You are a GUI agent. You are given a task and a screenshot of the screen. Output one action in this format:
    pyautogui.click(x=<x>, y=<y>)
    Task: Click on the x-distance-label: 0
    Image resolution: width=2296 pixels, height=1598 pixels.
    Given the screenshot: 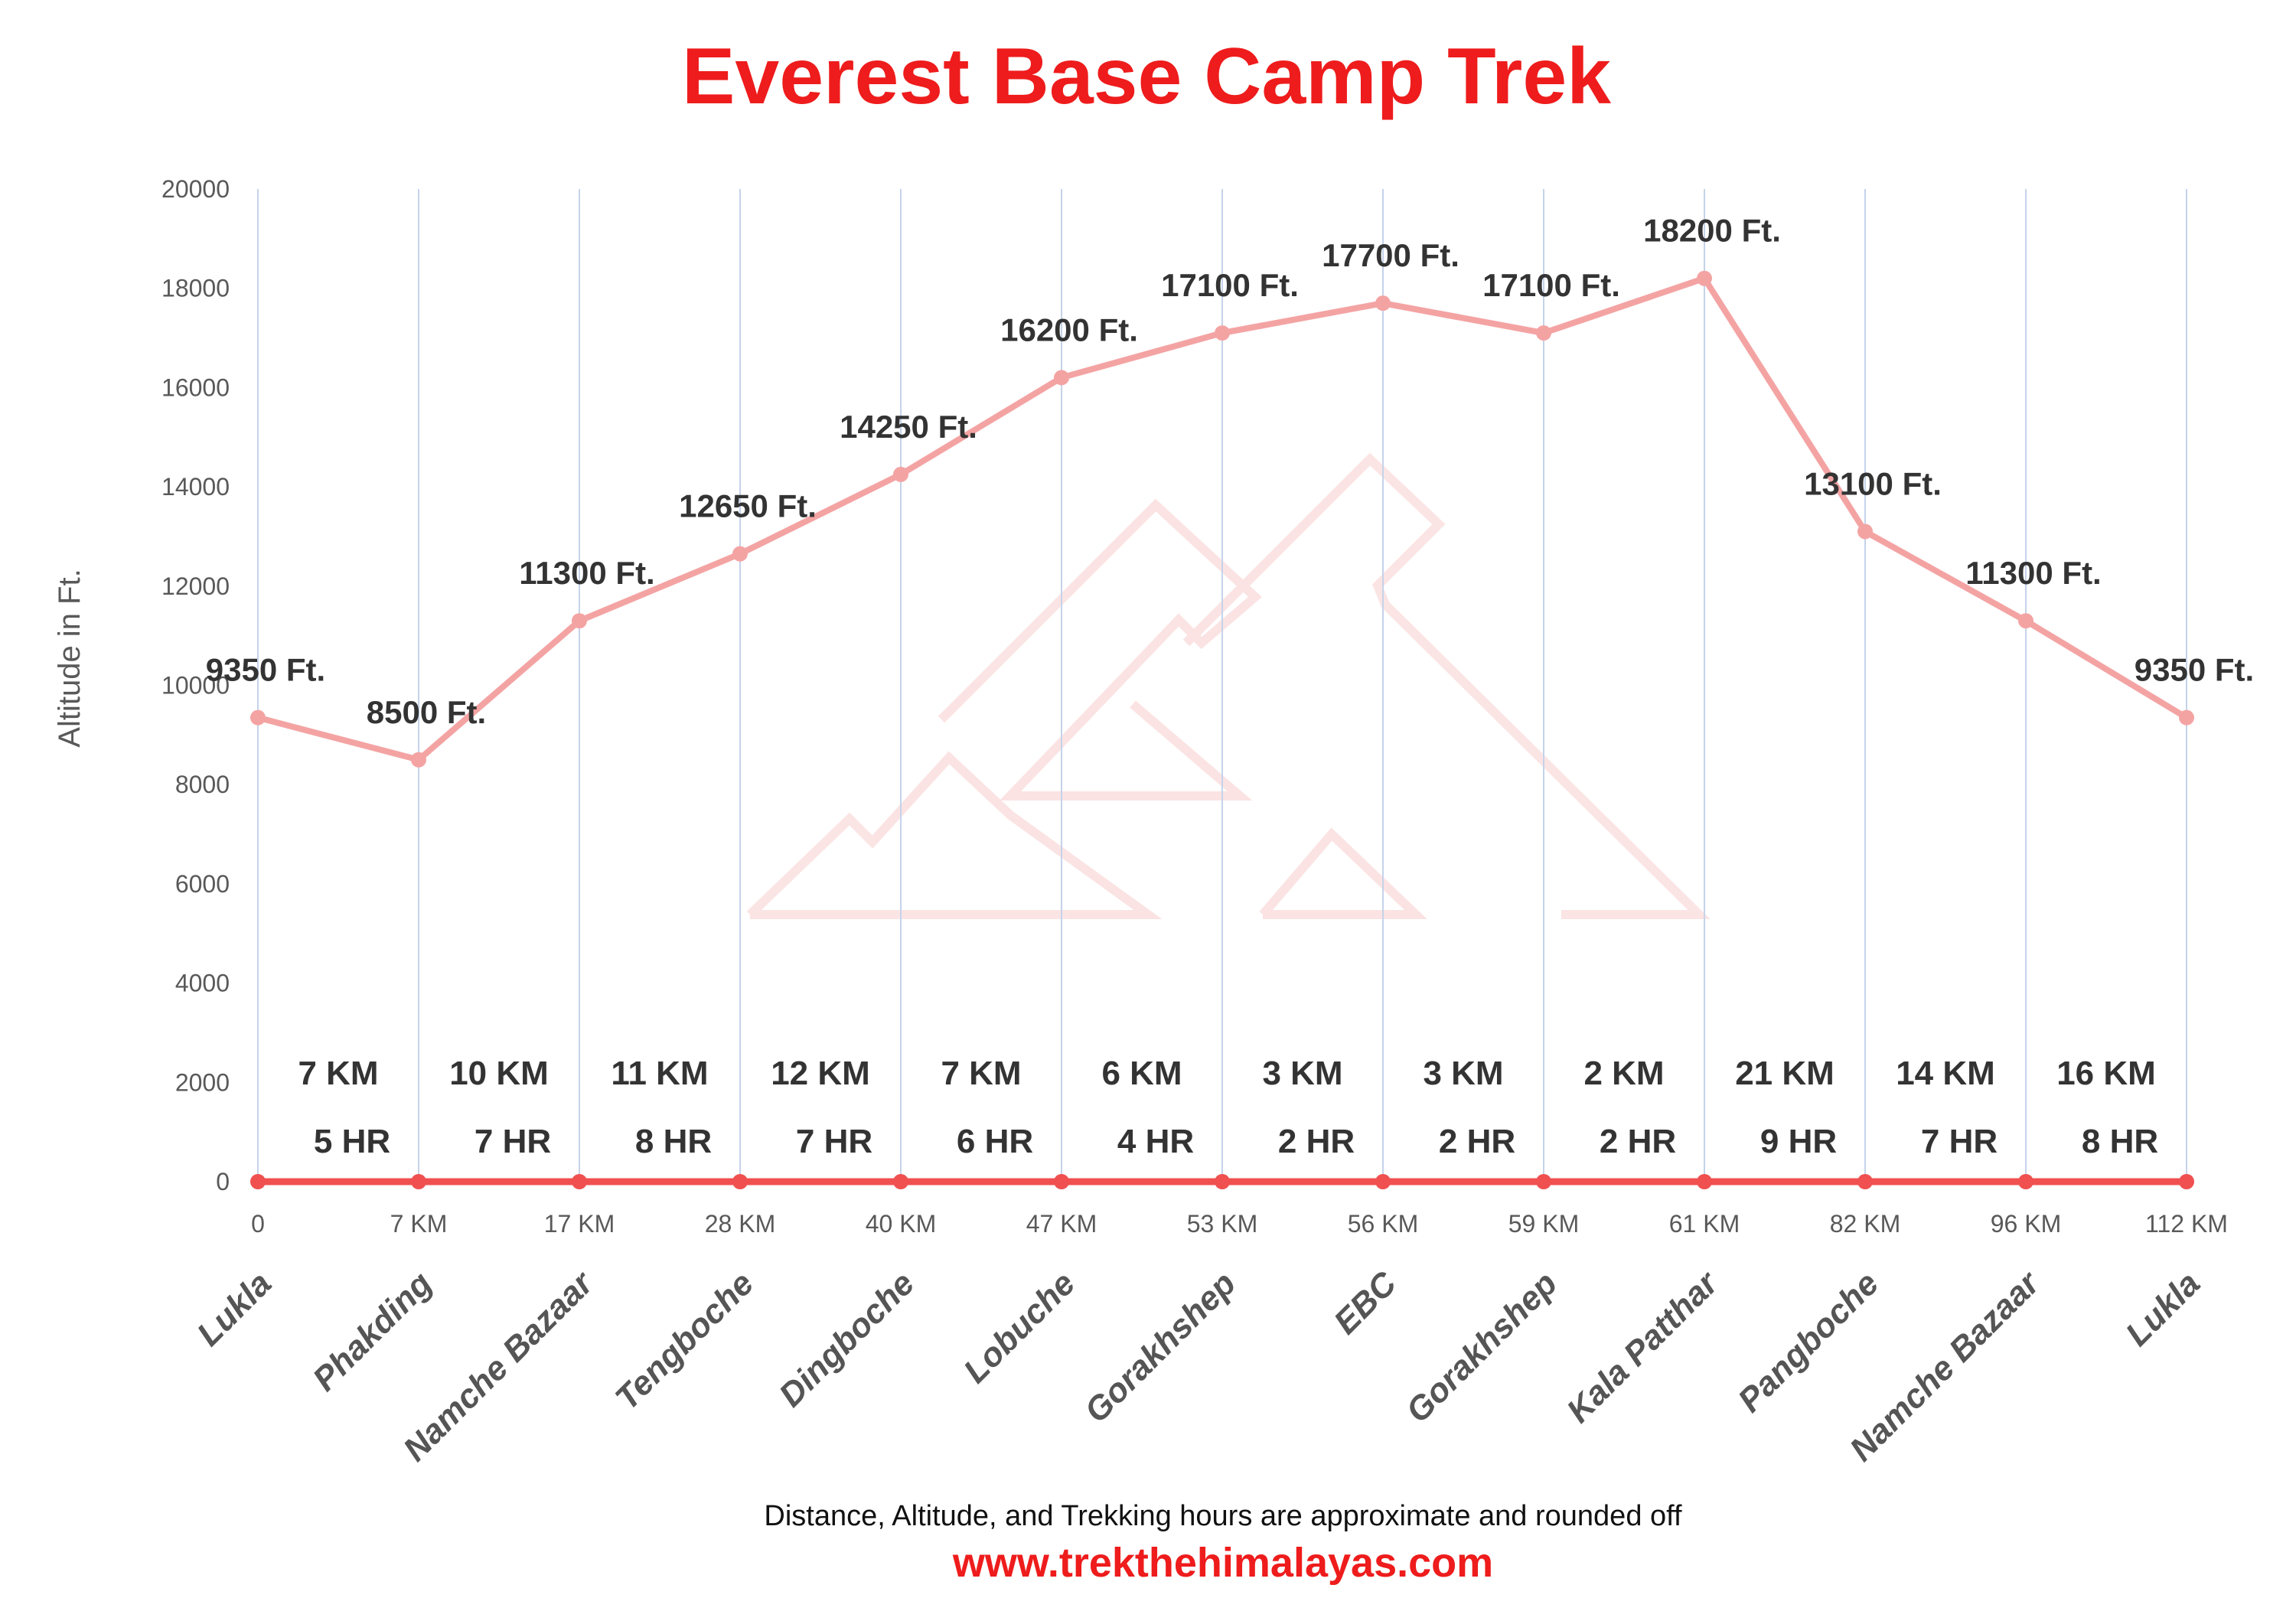 What is the action you would take?
    pyautogui.click(x=258, y=1224)
    